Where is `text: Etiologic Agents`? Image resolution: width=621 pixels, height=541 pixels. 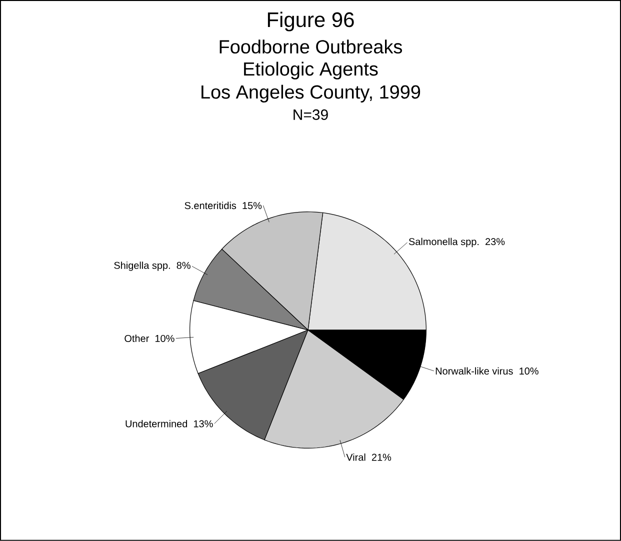
text: Etiologic Agents is located at coordinates (311, 71).